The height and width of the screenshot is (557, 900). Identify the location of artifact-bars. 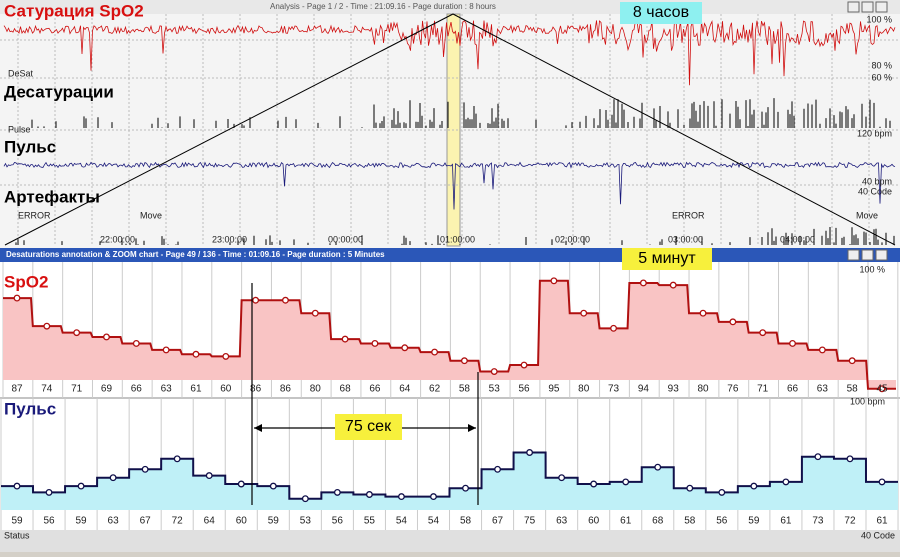
(455, 236).